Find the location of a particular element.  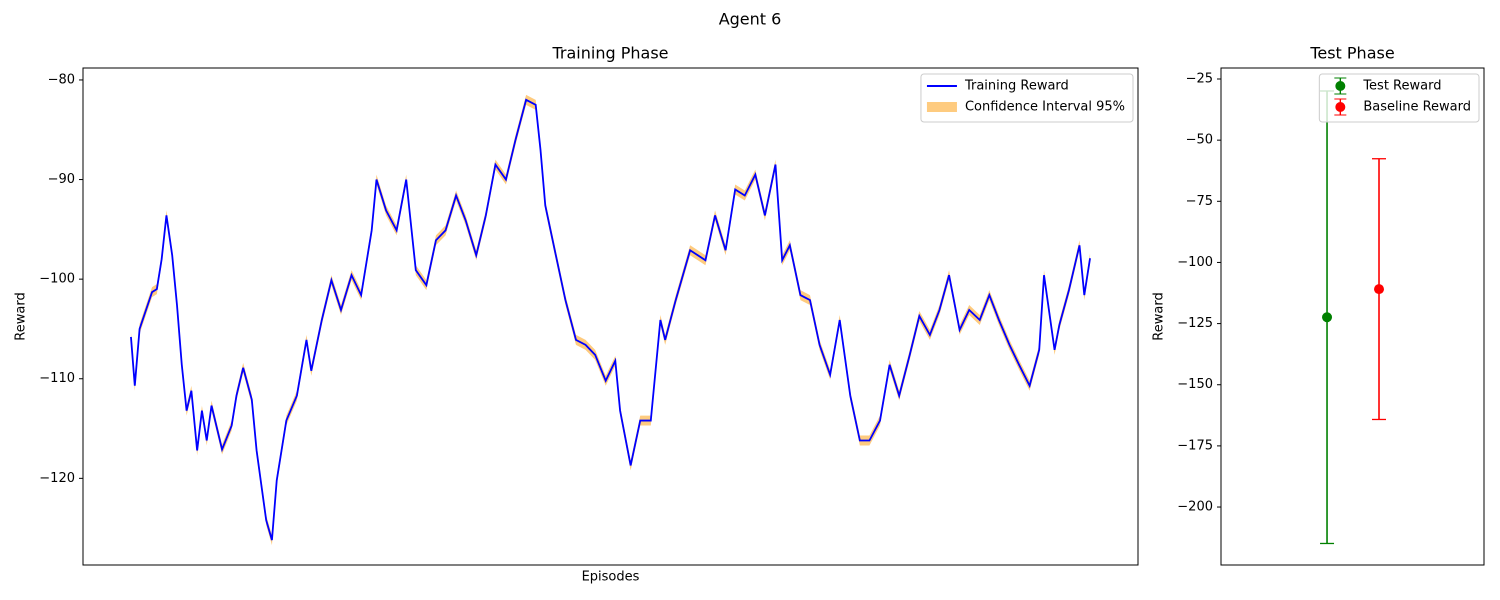

y-tick-label: −90 is located at coordinates (61, 179).